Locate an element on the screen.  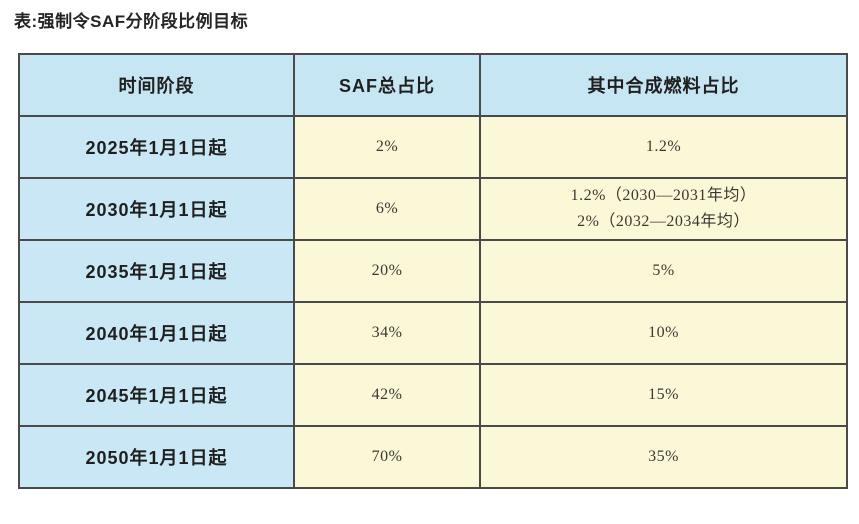
saf-total-cell: 2% is located at coordinates (387, 147).